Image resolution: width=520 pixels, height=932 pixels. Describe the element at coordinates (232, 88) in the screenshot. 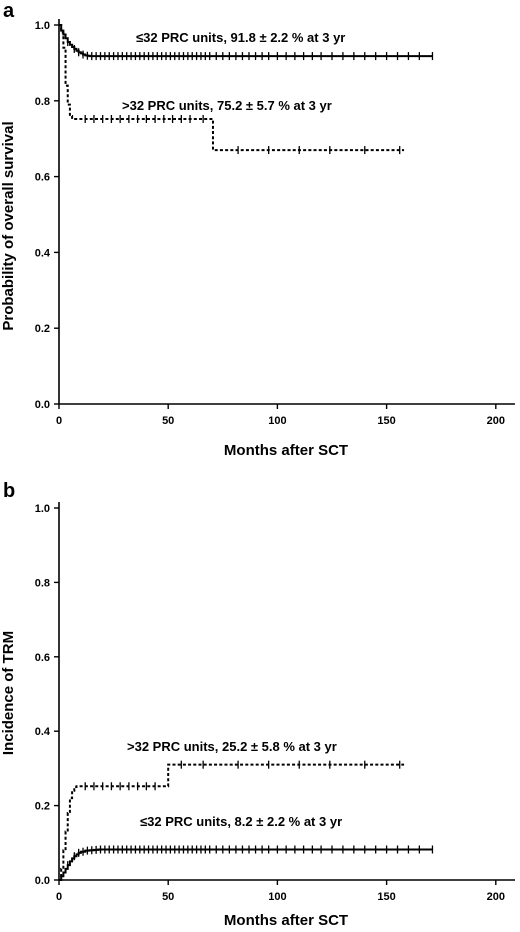

I see `panel-a-curve-gt32` at that location.